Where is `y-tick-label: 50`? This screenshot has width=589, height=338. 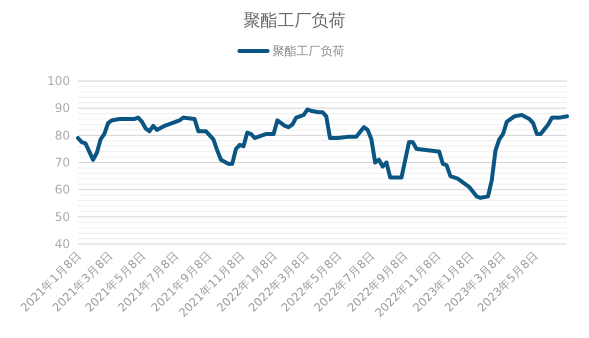
y-tick-label: 50 is located at coordinates (62, 217).